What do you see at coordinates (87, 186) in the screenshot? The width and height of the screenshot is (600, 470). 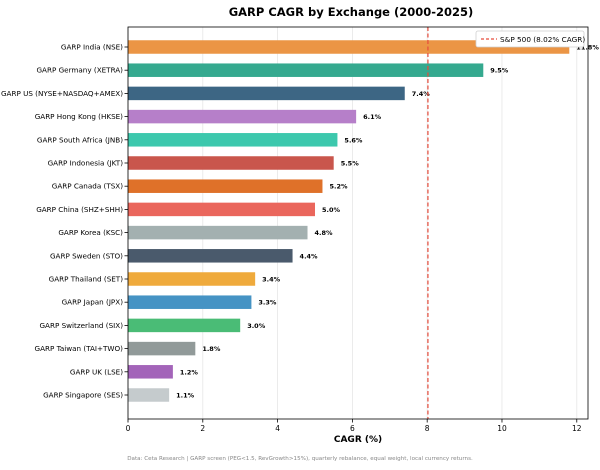 I see `y-tick-label: GARP Canada (TSX)` at bounding box center [87, 186].